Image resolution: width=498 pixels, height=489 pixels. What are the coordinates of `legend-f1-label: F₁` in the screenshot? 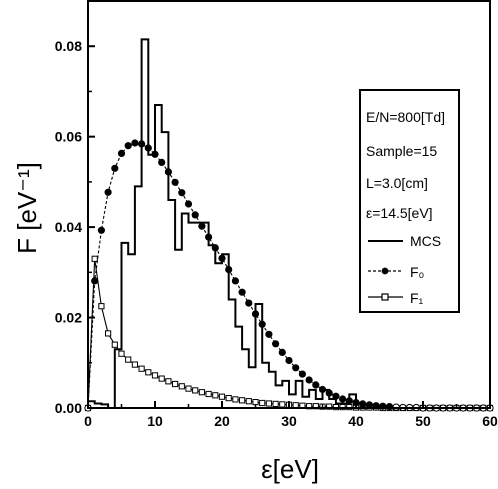 It's located at (417, 298).